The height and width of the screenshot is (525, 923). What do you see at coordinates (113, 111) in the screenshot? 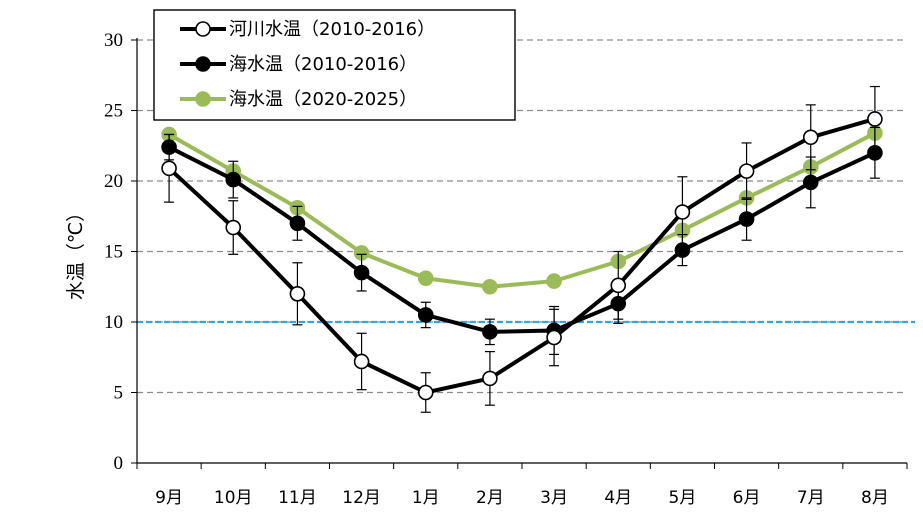
I see `y-tick-label: 25` at bounding box center [113, 111].